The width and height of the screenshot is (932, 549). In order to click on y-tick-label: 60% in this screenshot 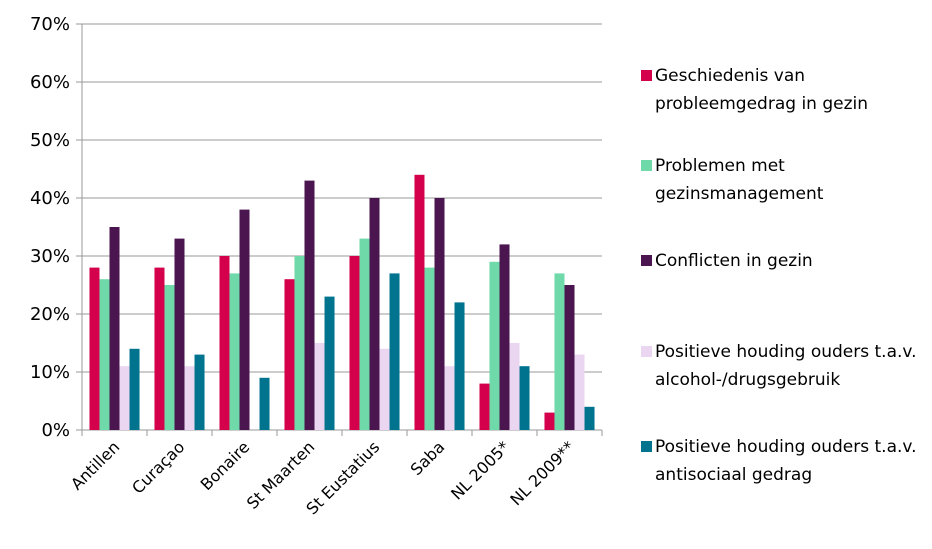, I will do `click(50, 82)`.